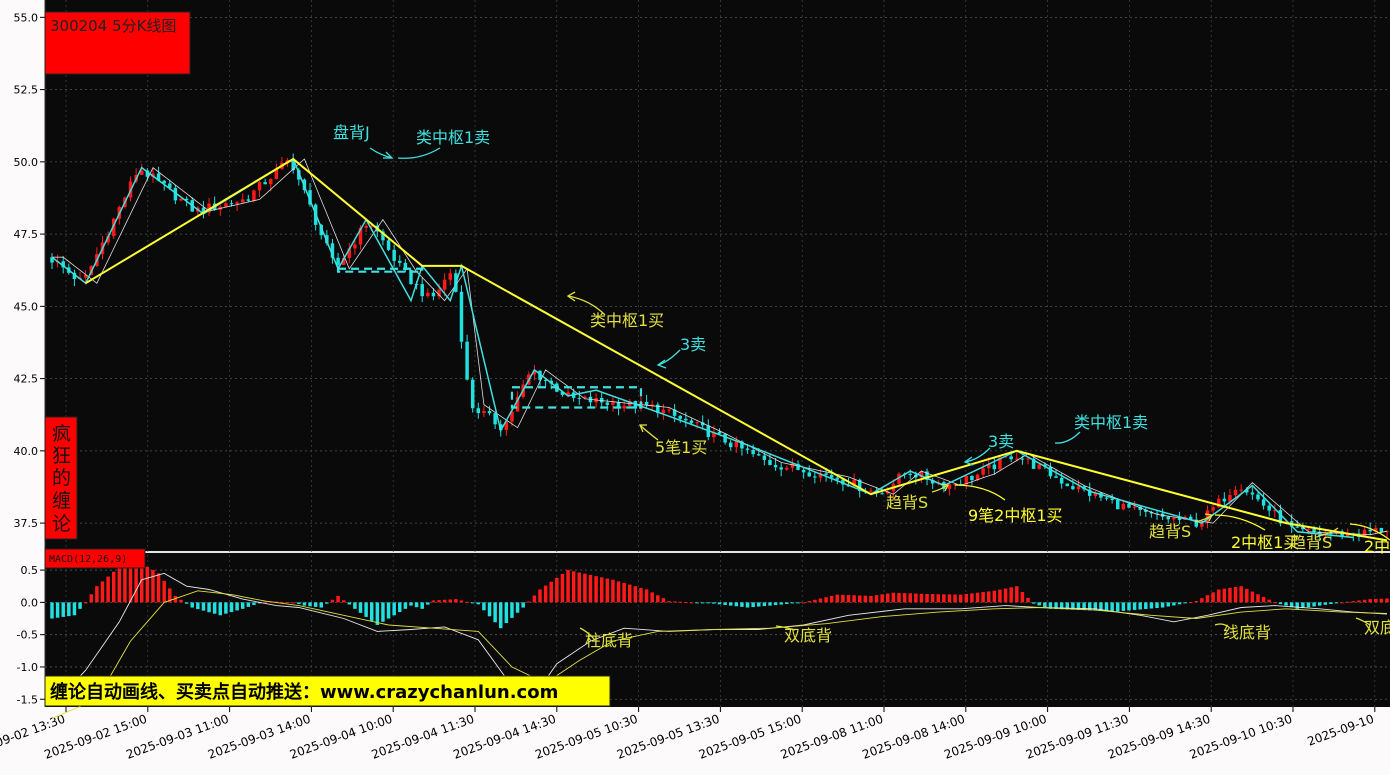  I want to click on annotation-label: 类中枢1卖, so click(1111, 422).